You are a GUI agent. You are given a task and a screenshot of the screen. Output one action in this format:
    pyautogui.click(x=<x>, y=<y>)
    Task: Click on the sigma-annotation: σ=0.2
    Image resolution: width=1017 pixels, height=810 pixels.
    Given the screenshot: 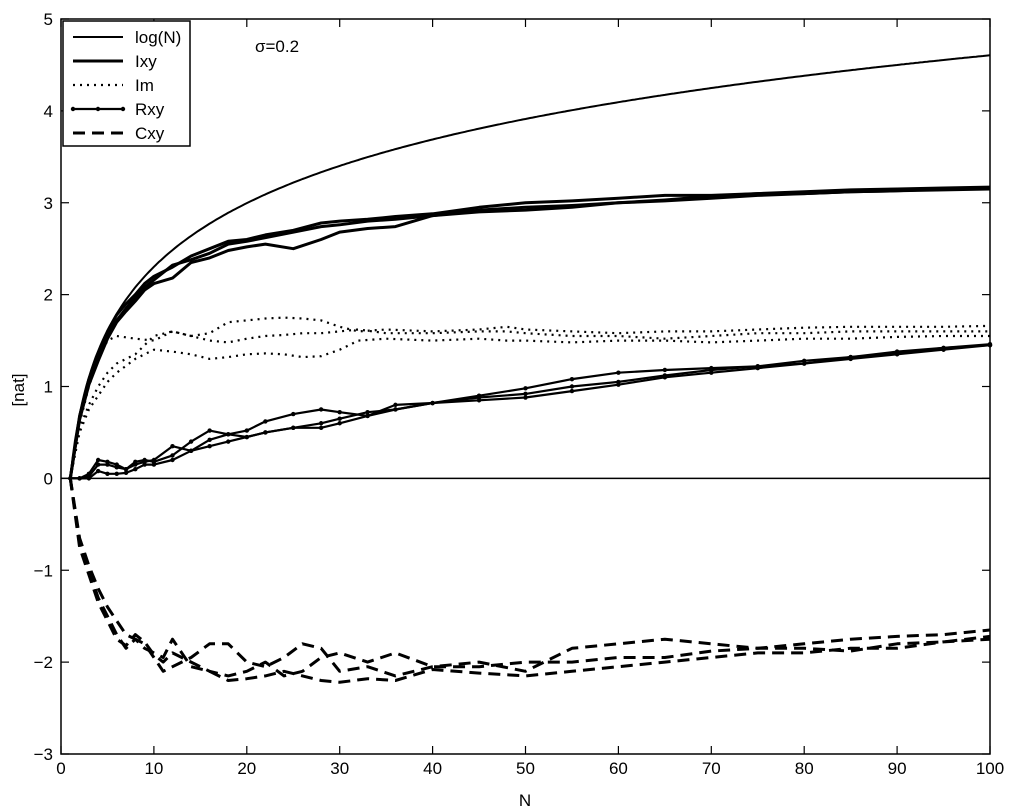 What is the action you would take?
    pyautogui.click(x=277, y=46)
    